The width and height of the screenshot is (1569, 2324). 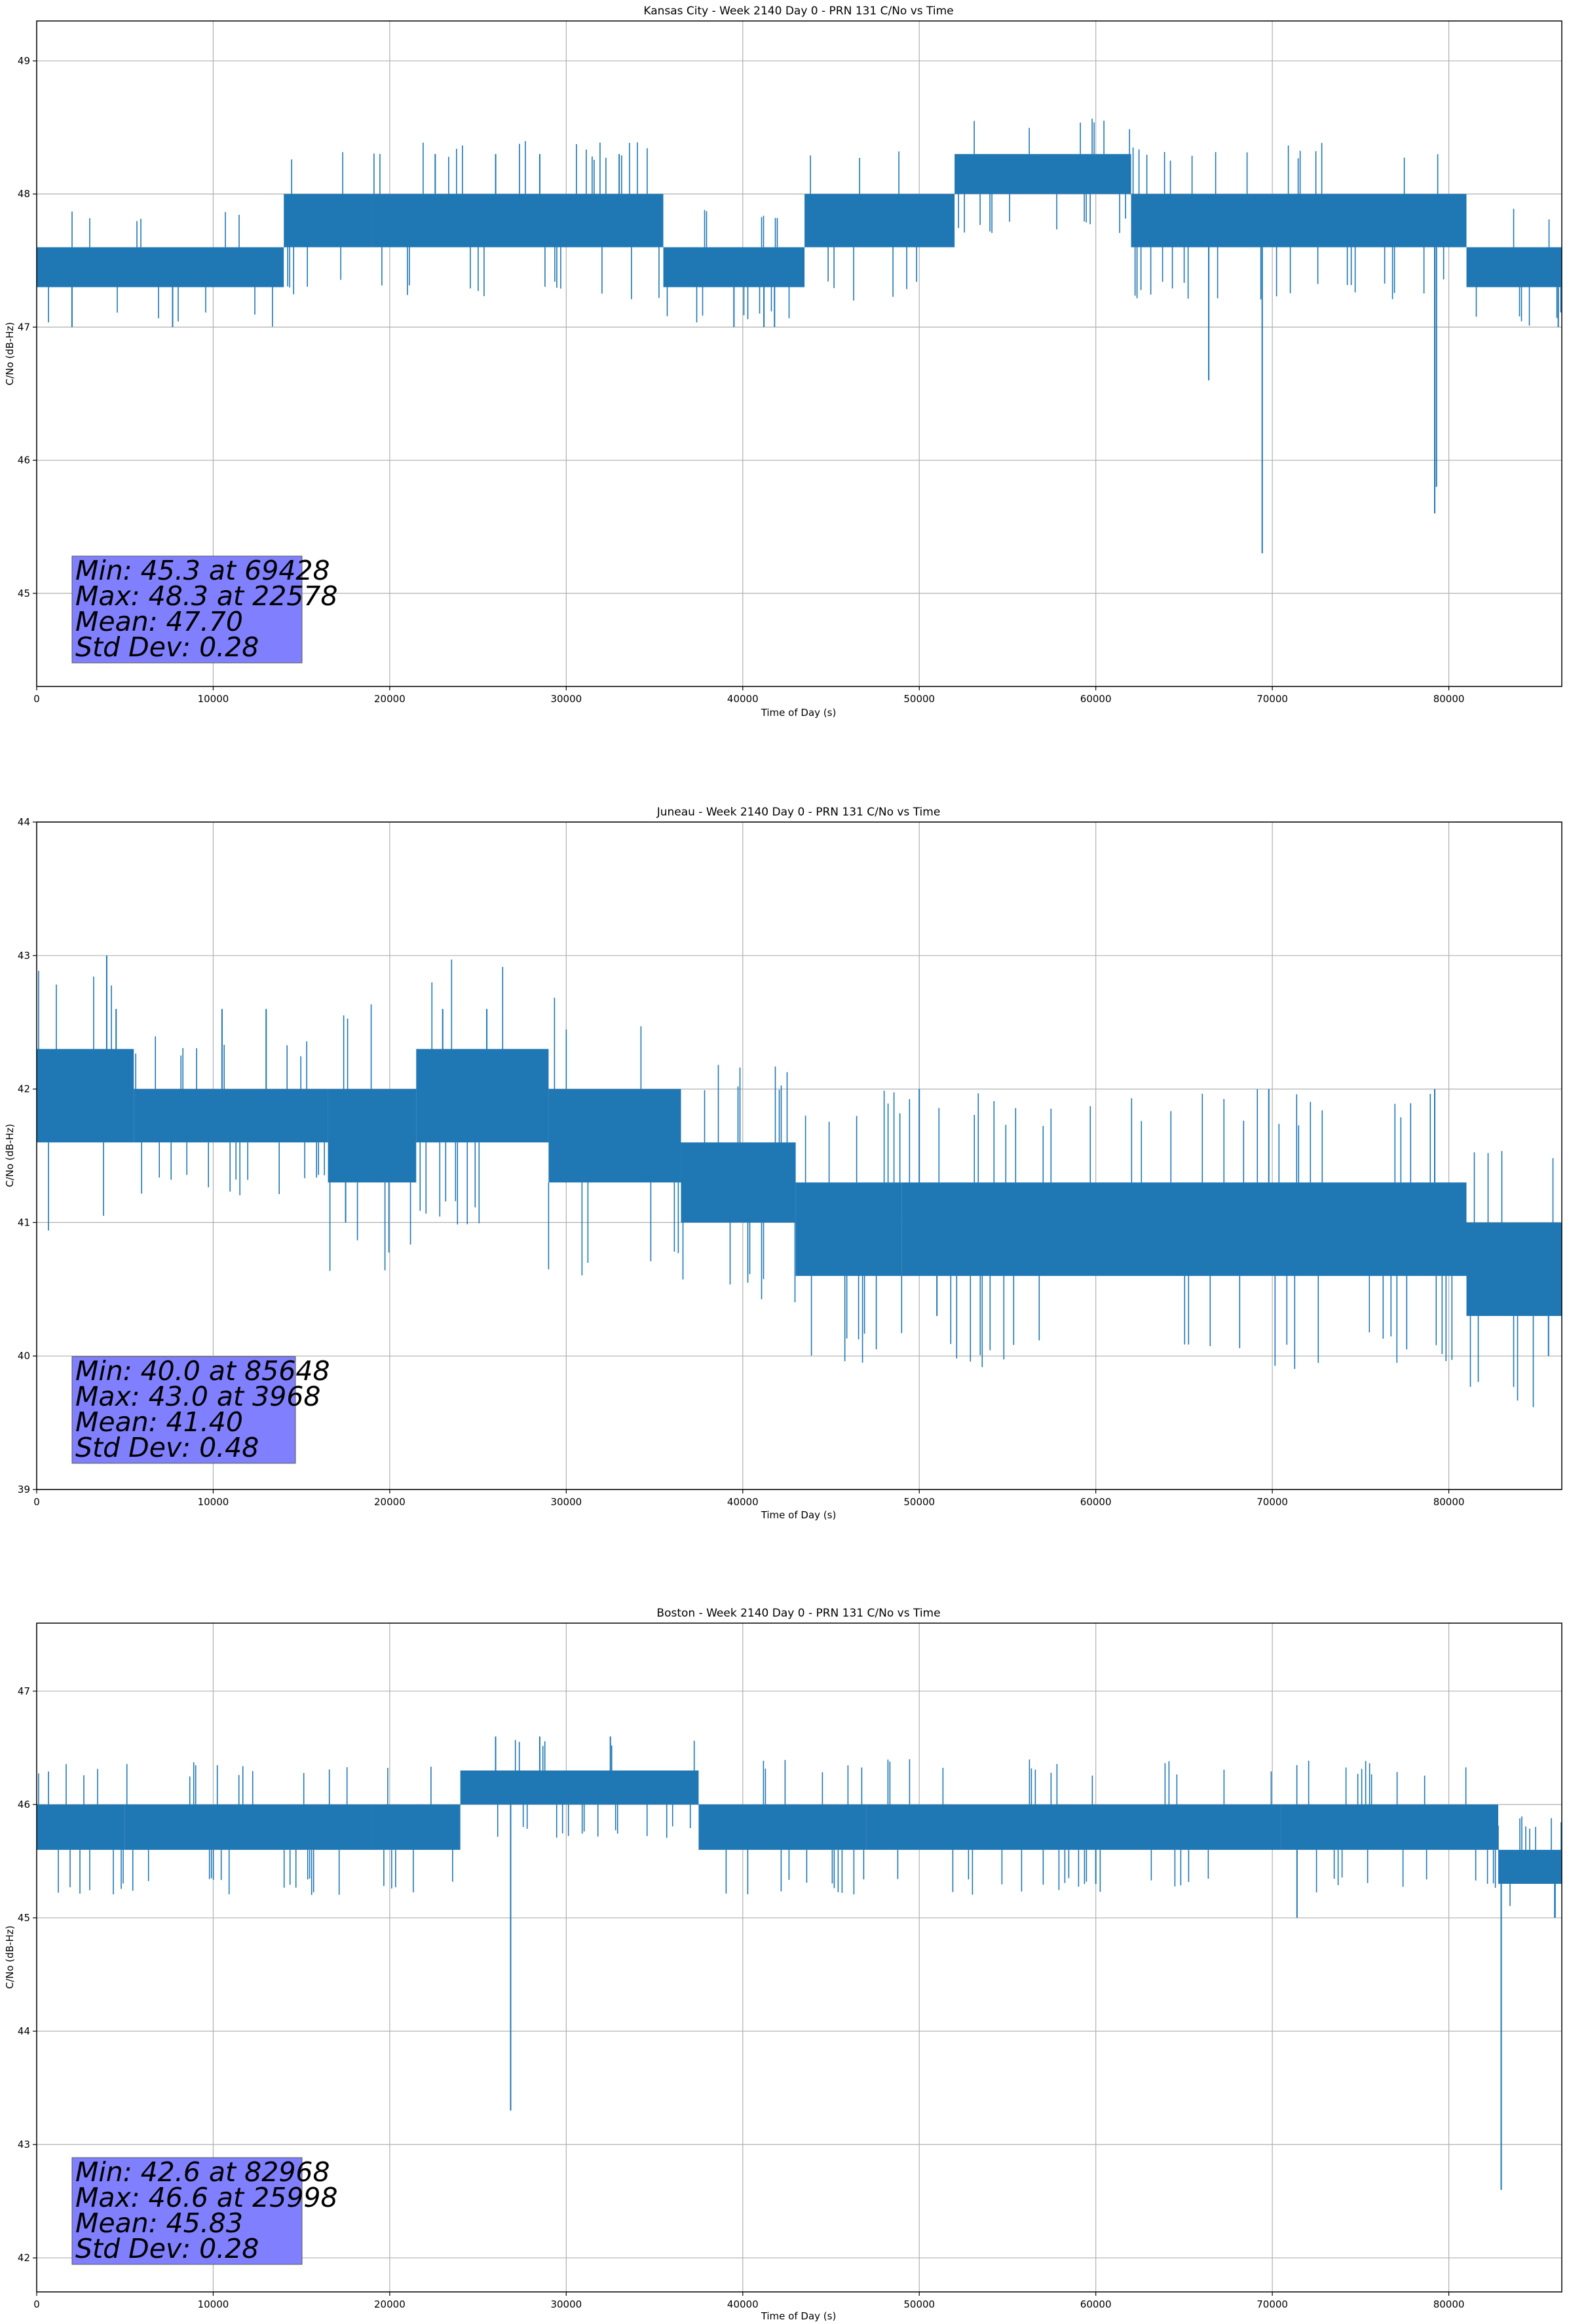 I want to click on y-tick-label: 40, so click(x=24, y=1356).